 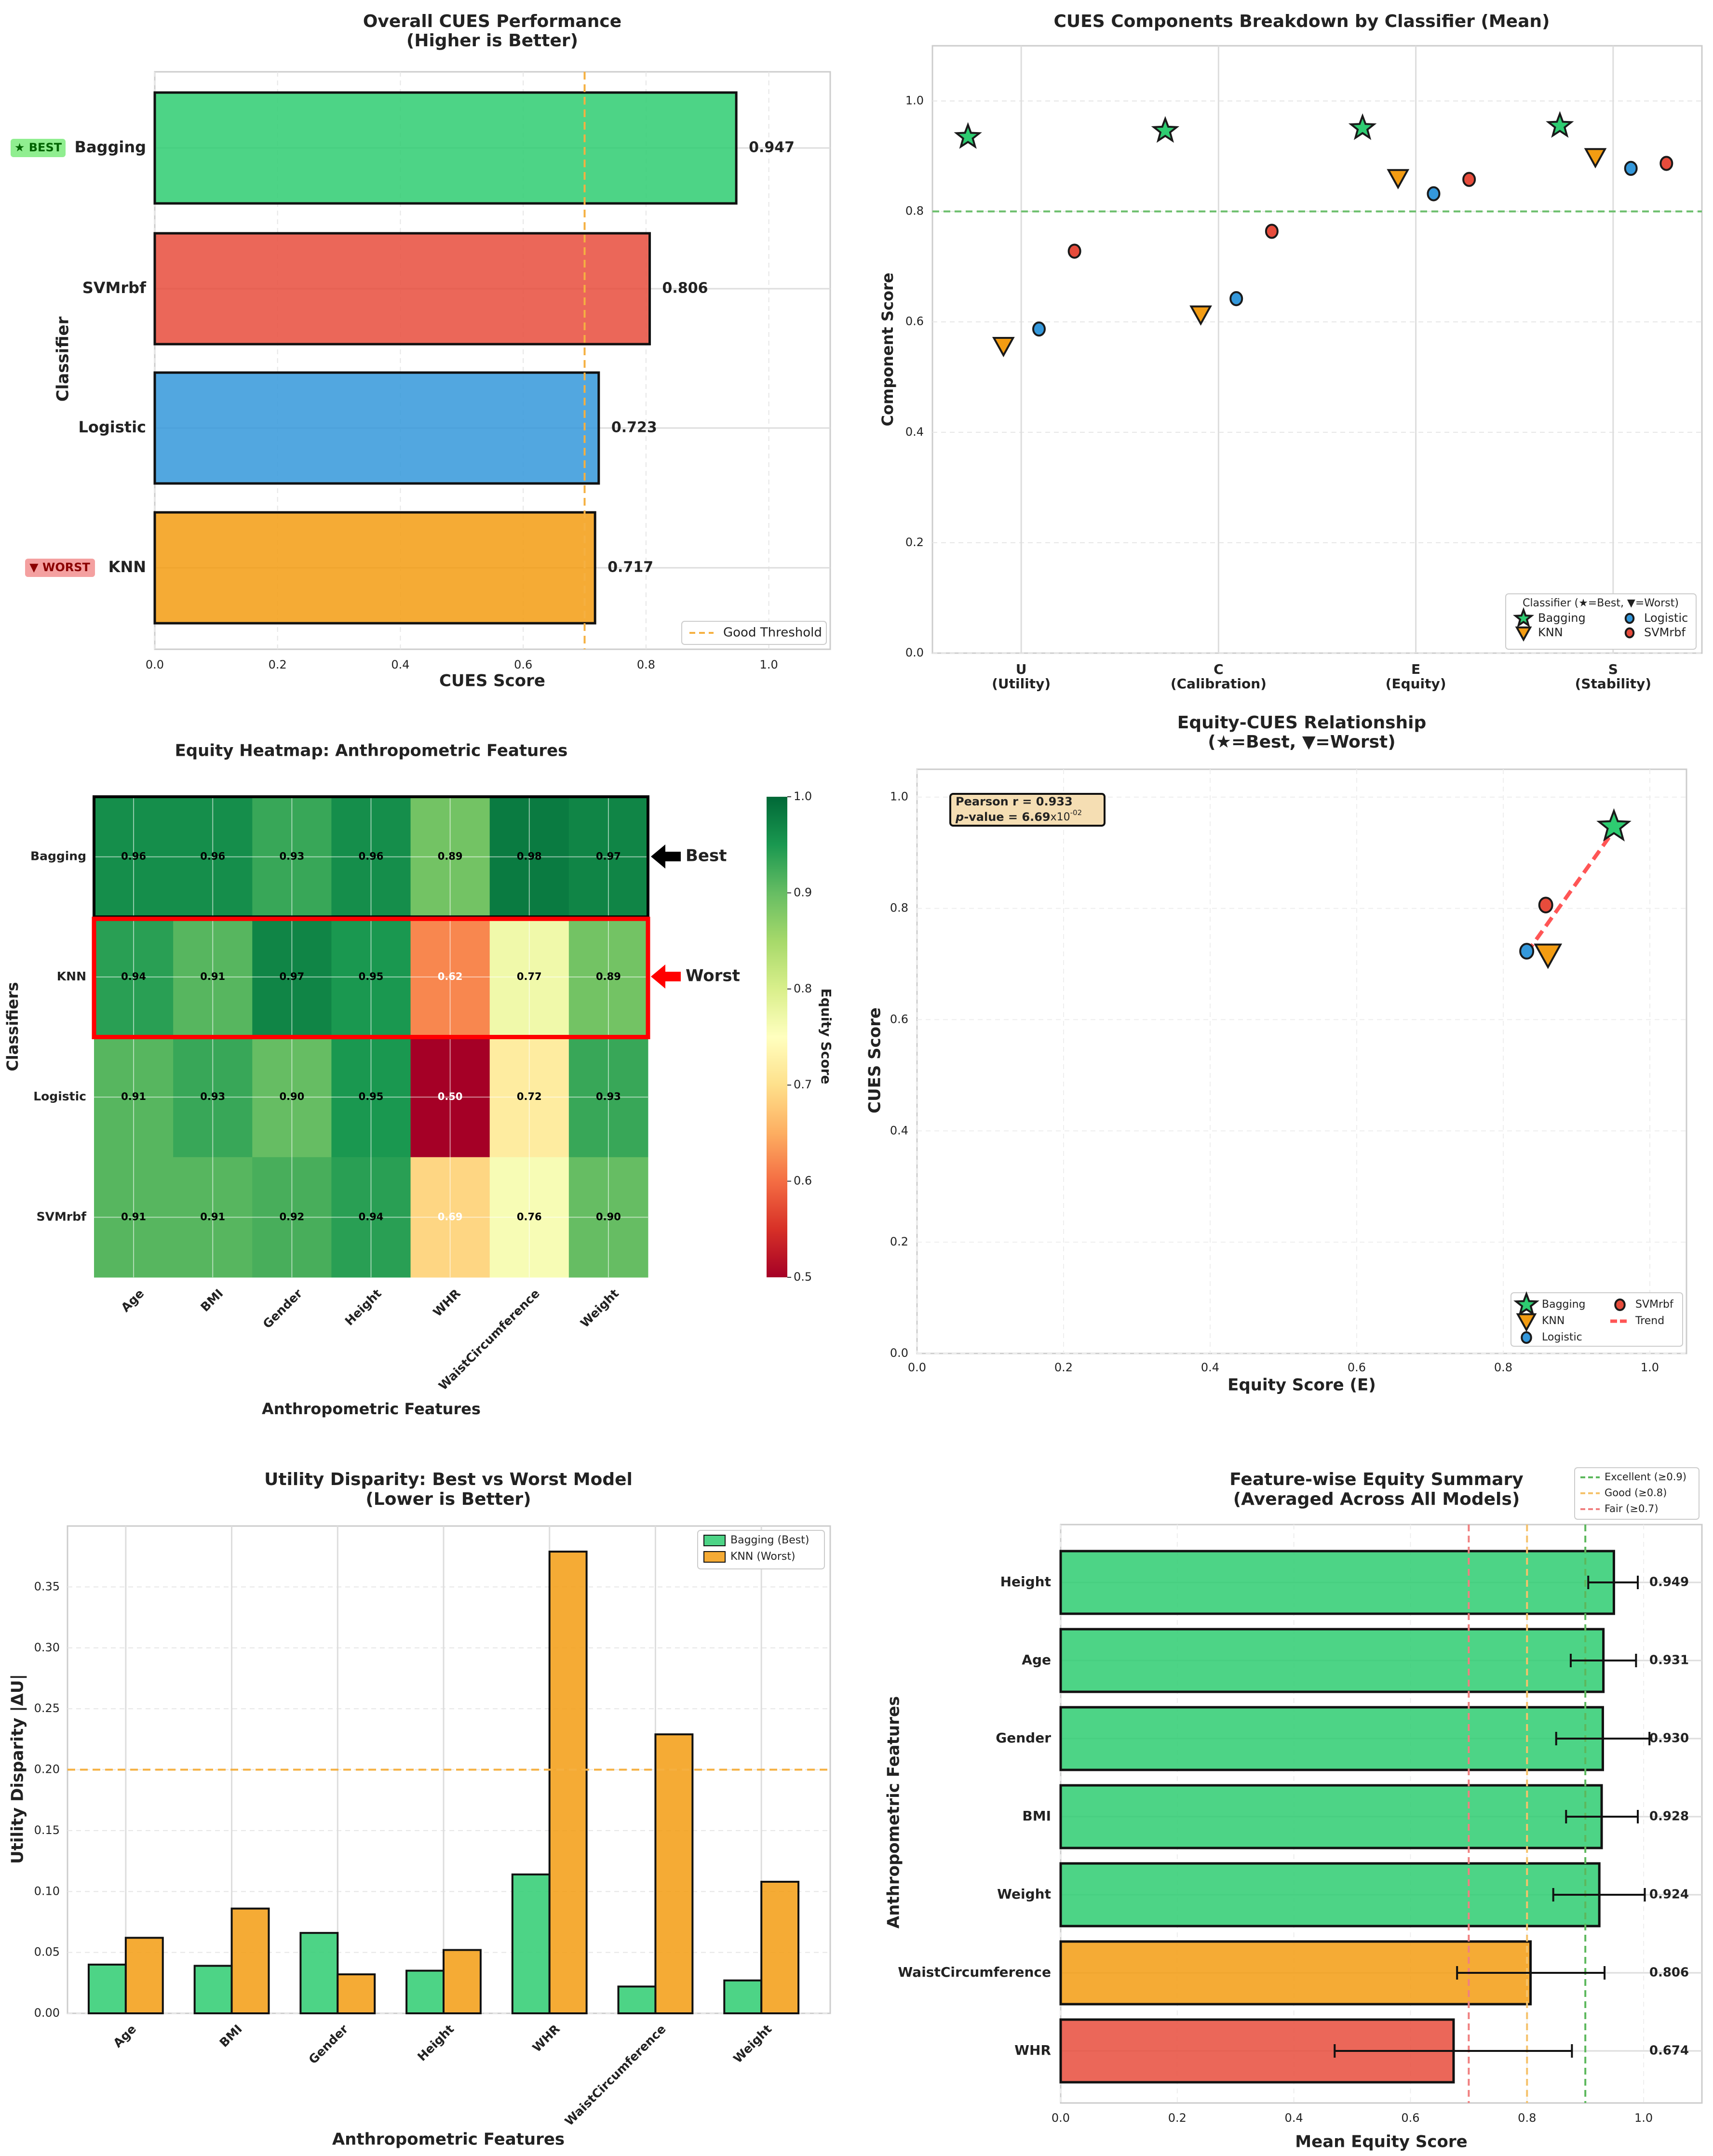 What do you see at coordinates (761, 1550) in the screenshot?
I see `legend` at bounding box center [761, 1550].